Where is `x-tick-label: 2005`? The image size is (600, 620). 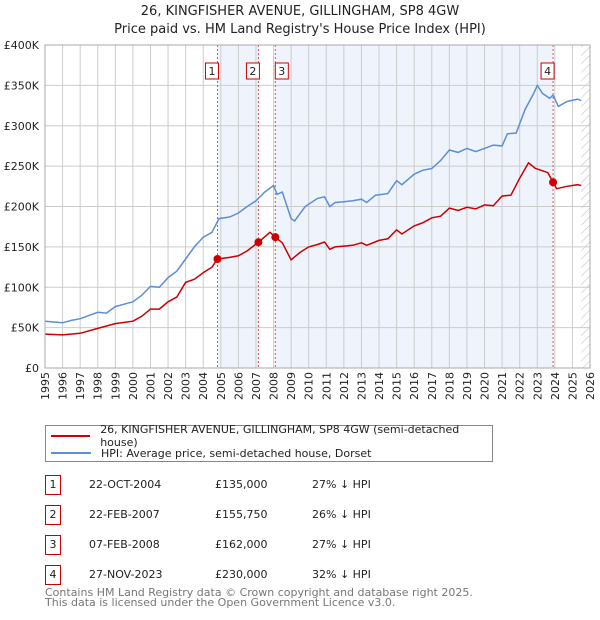
x-tick-label: 2005 is located at coordinates (221, 386).